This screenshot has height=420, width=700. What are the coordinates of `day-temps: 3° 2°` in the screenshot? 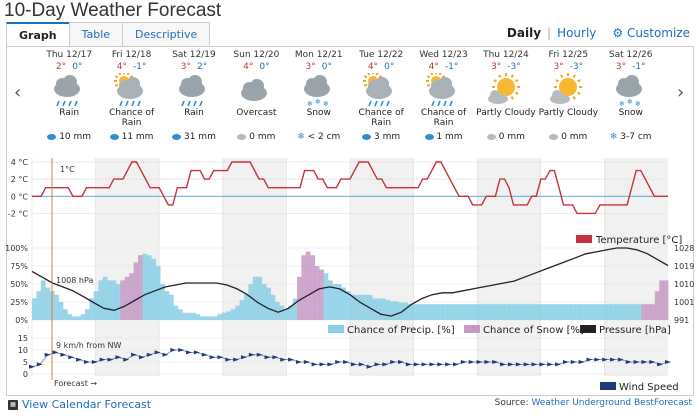 It's located at (194, 67).